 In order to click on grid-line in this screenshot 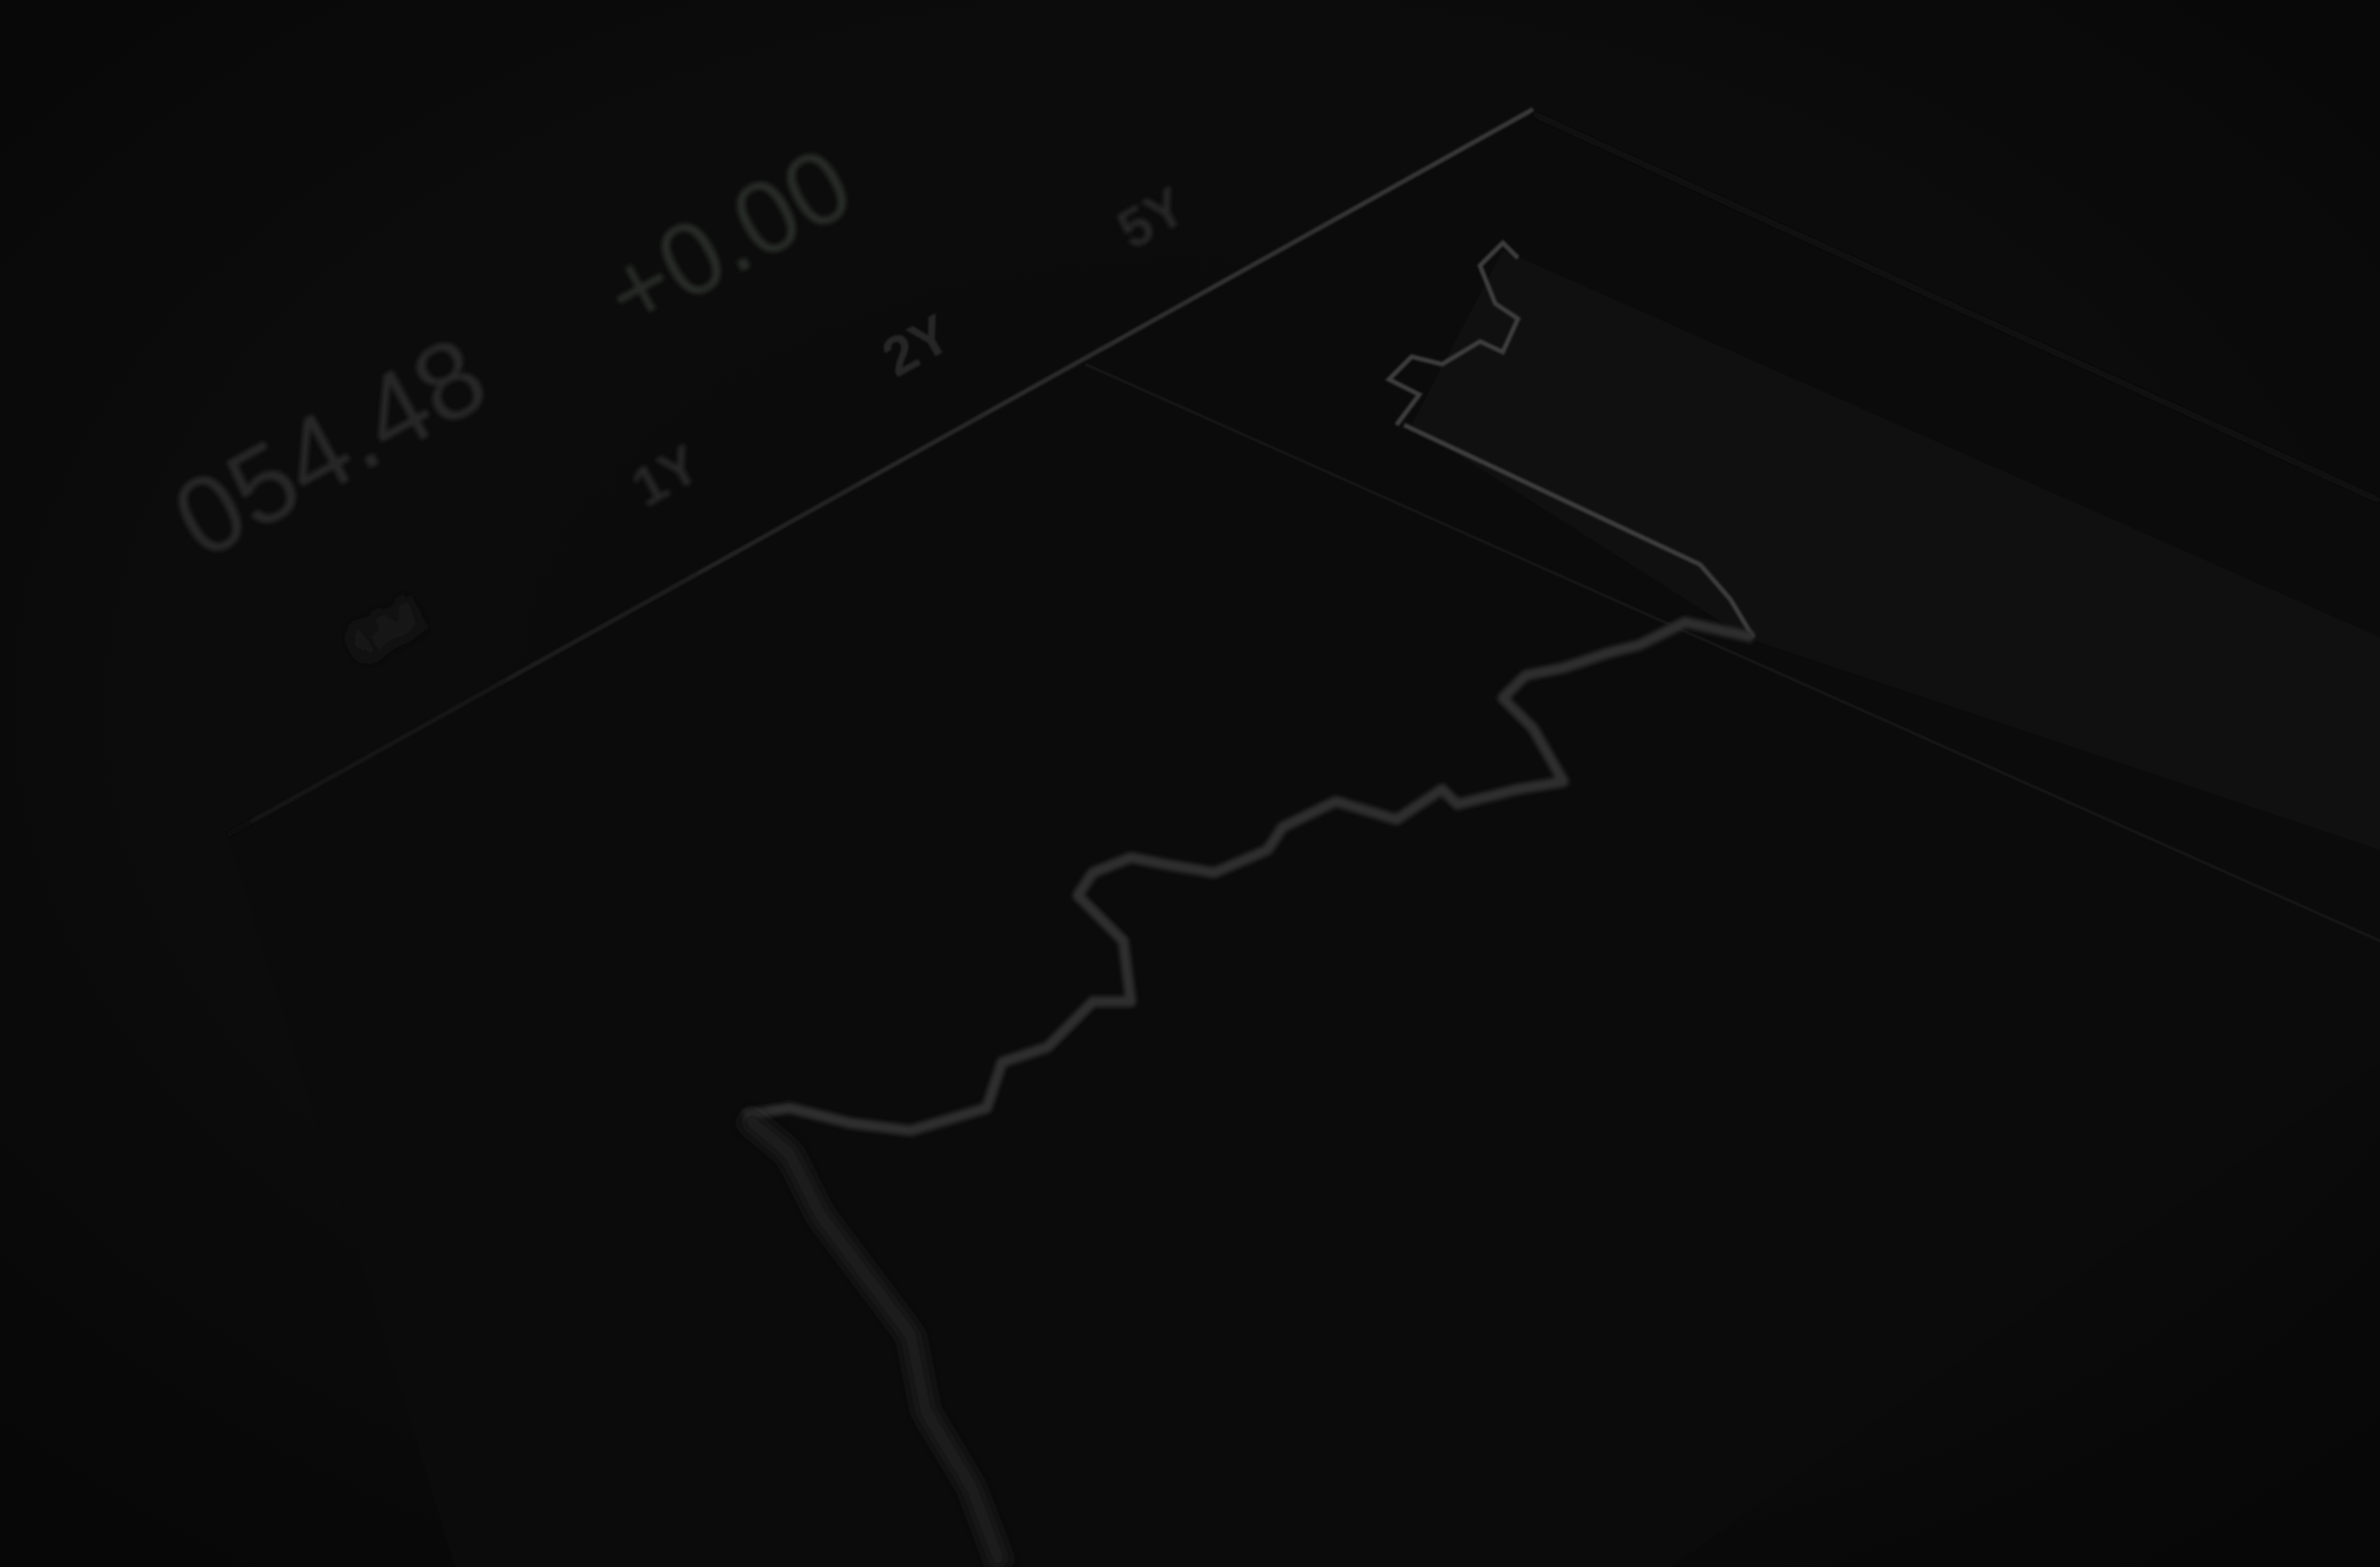, I will do `click(1956, 307)`.